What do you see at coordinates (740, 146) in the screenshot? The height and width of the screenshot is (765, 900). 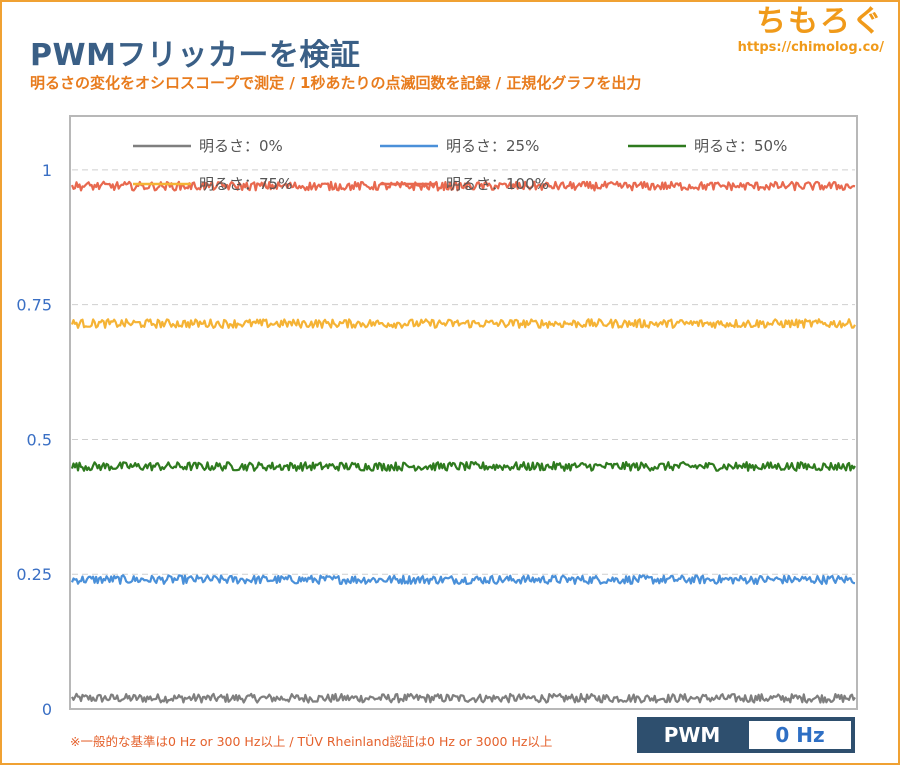 I see `legend-label: 明るさ：50%` at bounding box center [740, 146].